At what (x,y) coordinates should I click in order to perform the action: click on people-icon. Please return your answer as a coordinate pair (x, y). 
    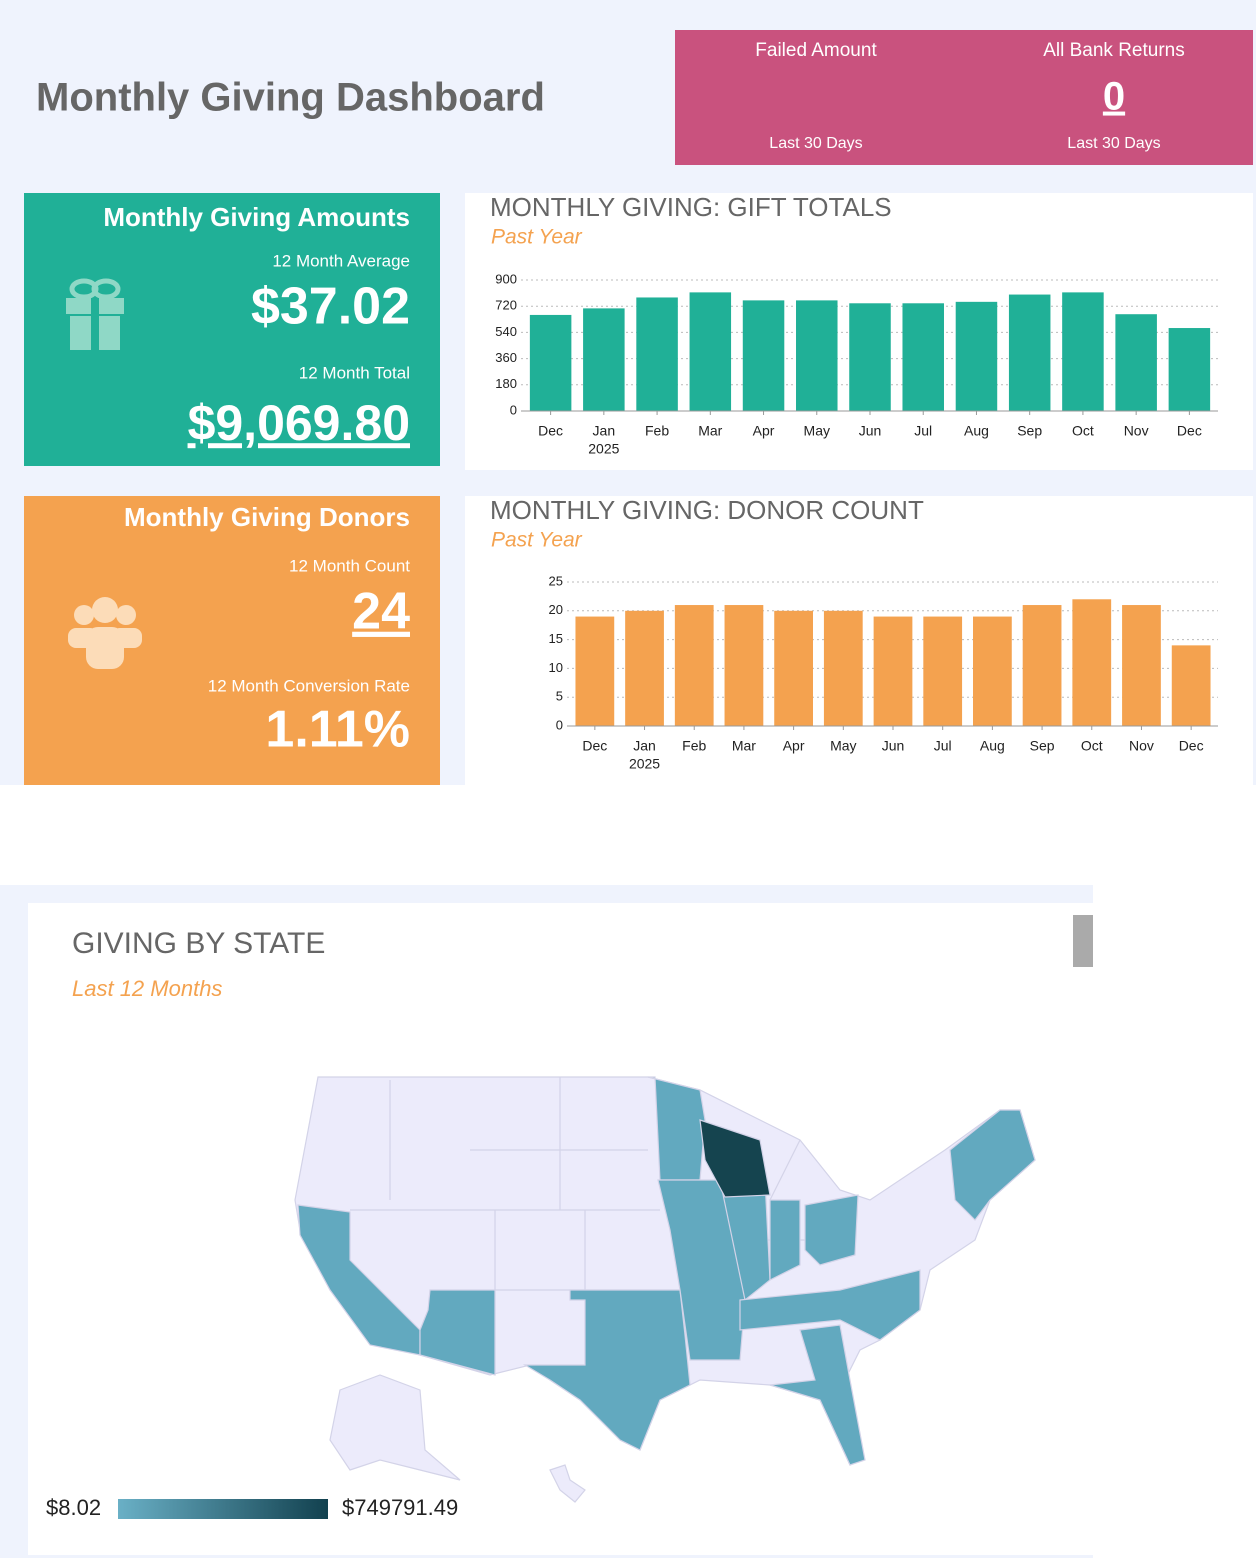
    Looking at the image, I should click on (105, 633).